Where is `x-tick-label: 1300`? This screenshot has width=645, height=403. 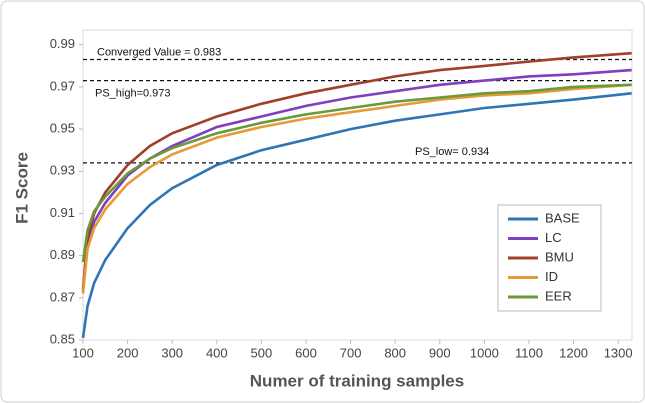
x-tick-label: 1300 is located at coordinates (618, 352).